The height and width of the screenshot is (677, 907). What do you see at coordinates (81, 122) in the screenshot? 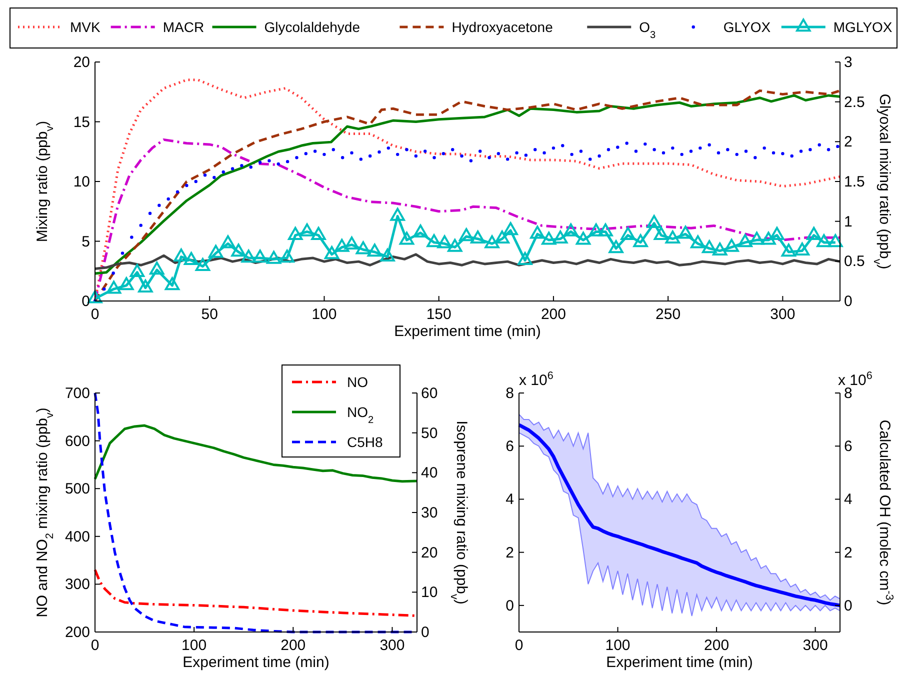
I see `y-tick-label: 15` at bounding box center [81, 122].